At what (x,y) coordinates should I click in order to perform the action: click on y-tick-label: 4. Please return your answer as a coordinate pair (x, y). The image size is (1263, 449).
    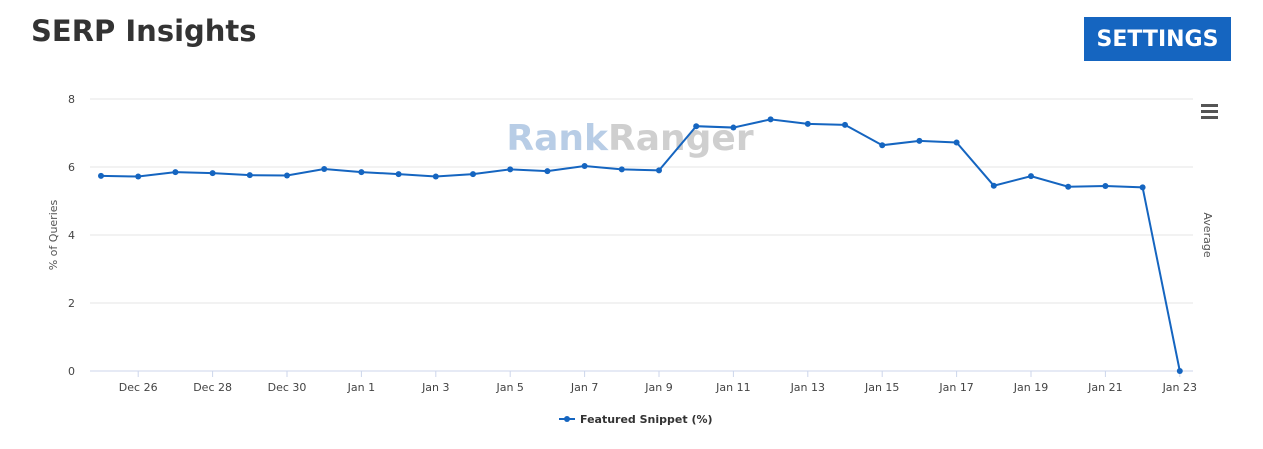
    Looking at the image, I should click on (71, 235).